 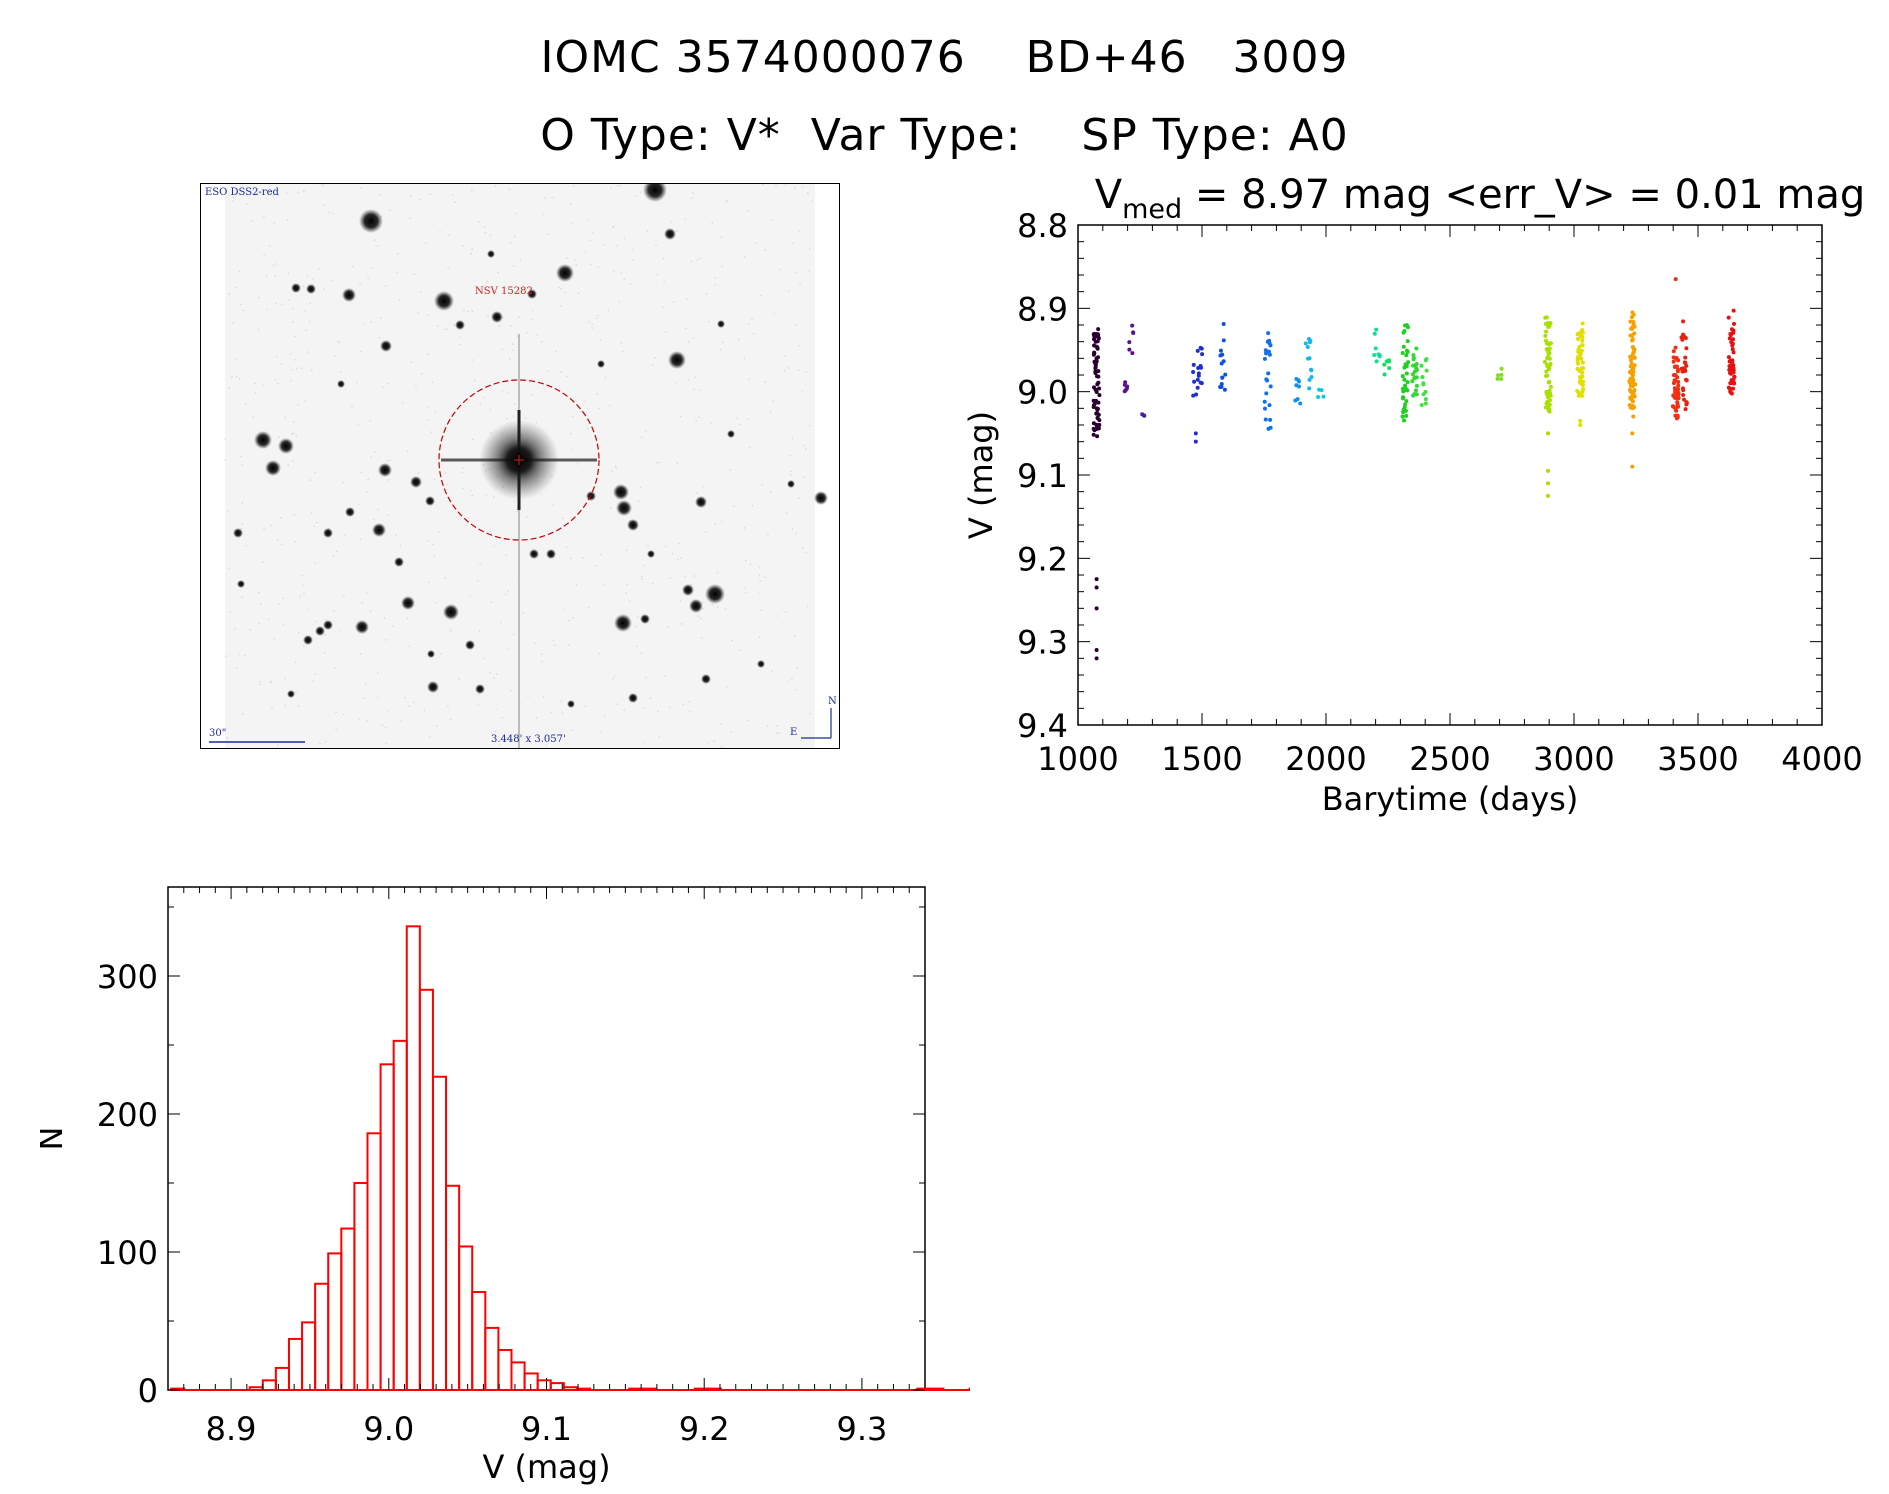 I want to click on x-tick-label: 8.9, so click(x=231, y=1429).